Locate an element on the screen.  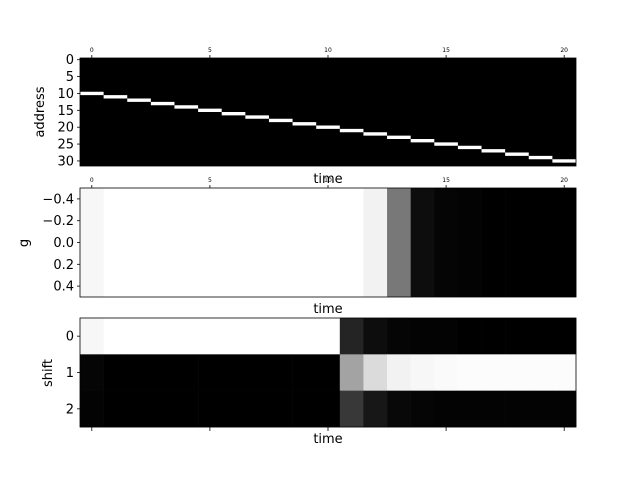
x-tick-label: 10 is located at coordinates (328, 180).